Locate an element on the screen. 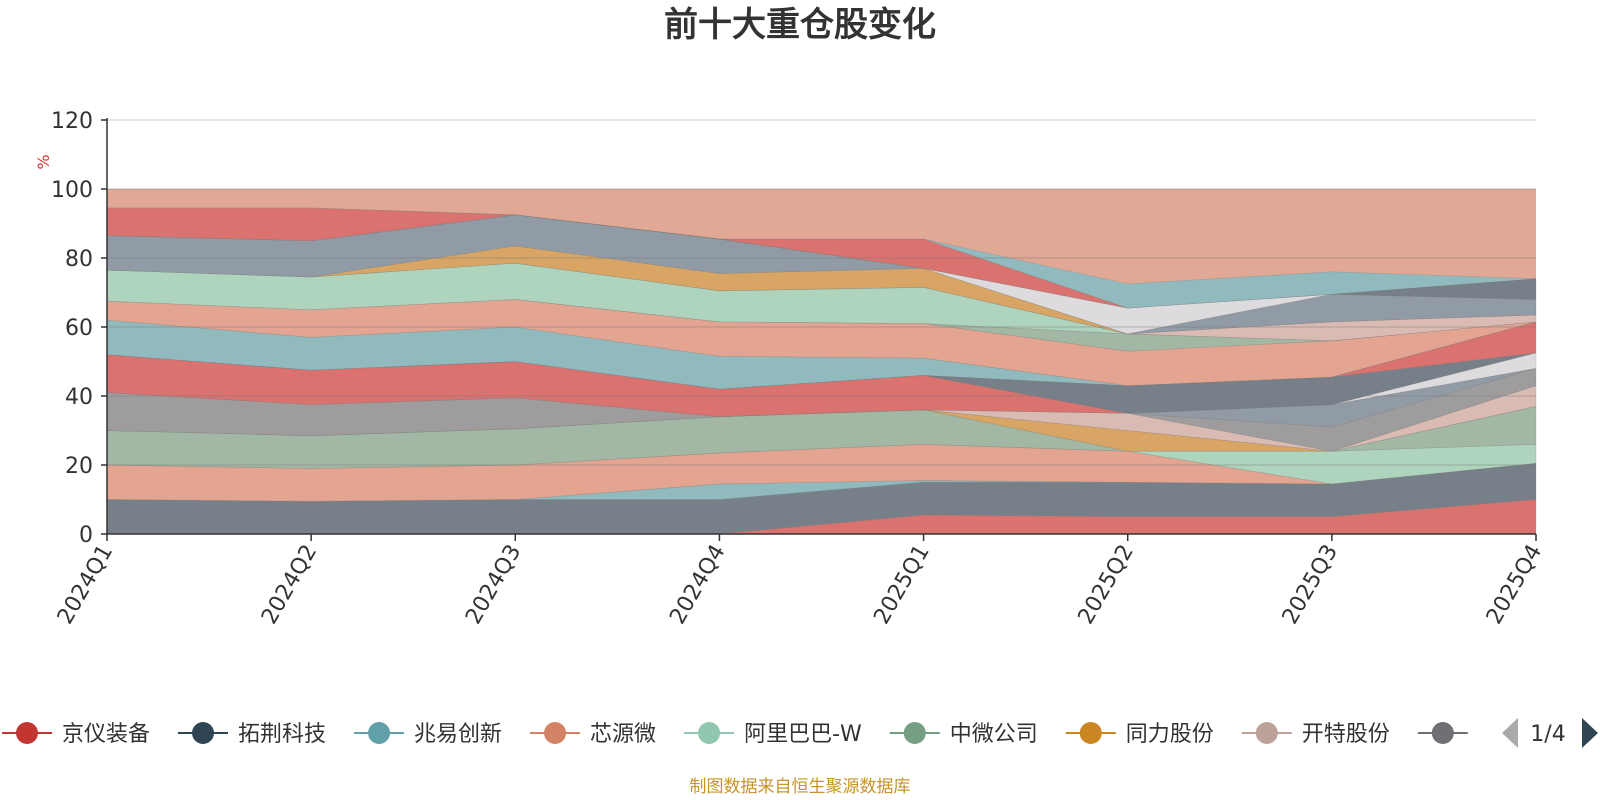  legend-label: 拓荆科技 is located at coordinates (282, 734).